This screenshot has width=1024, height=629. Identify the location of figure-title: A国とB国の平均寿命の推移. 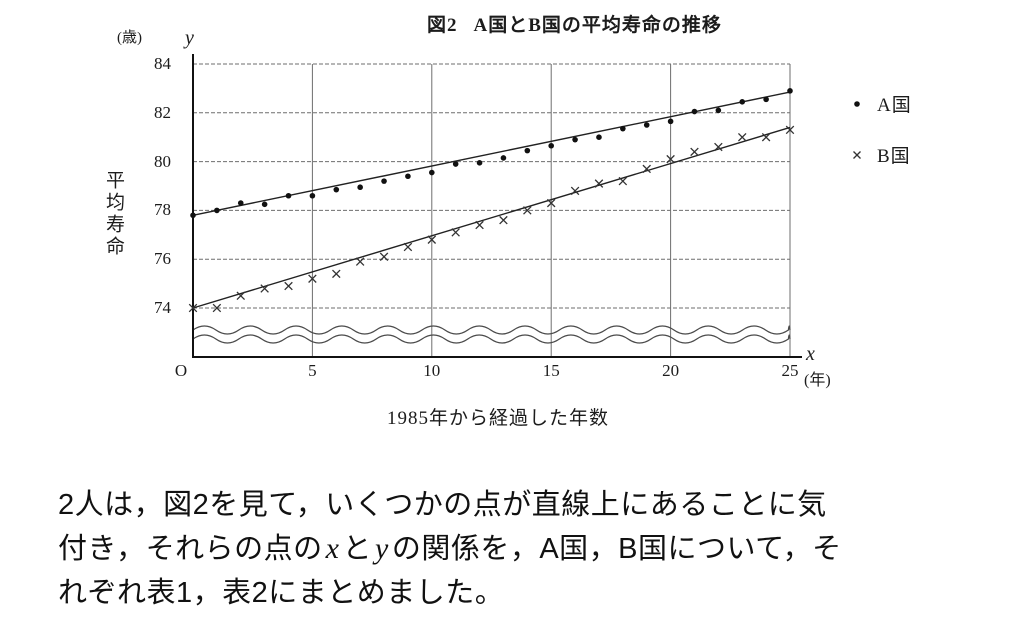
(597, 25).